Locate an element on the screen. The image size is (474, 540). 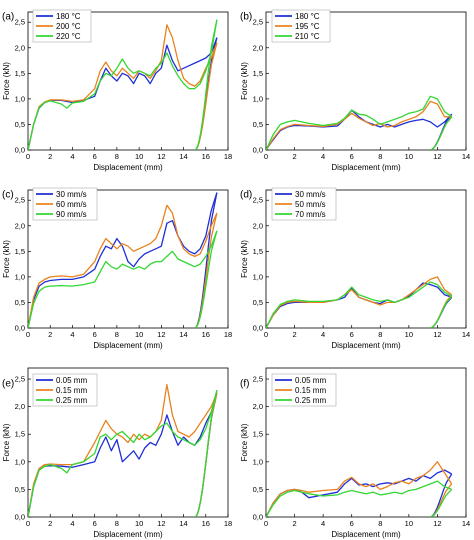
panel-label: (f) is located at coordinates (244, 383).